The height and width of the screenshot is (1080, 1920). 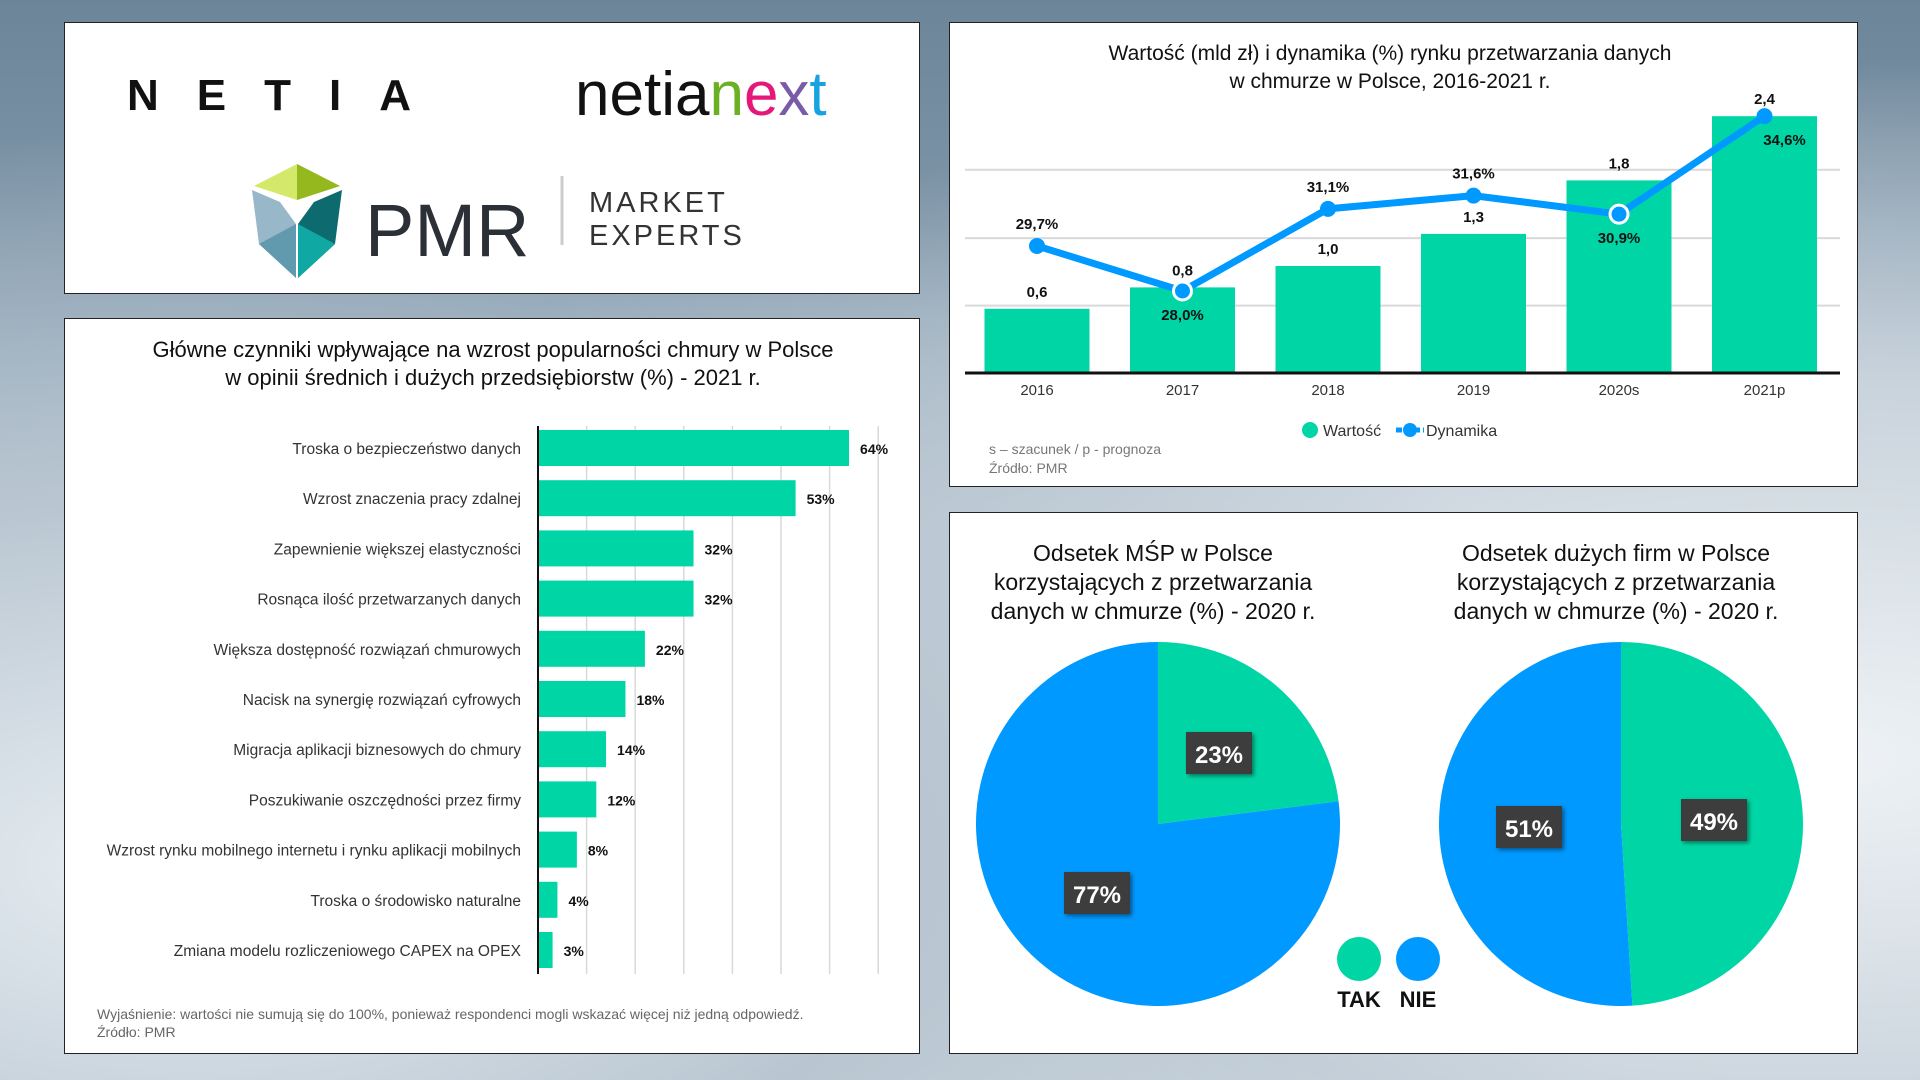 What do you see at coordinates (1327, 390) in the screenshot?
I see `x-tick-label: 2018` at bounding box center [1327, 390].